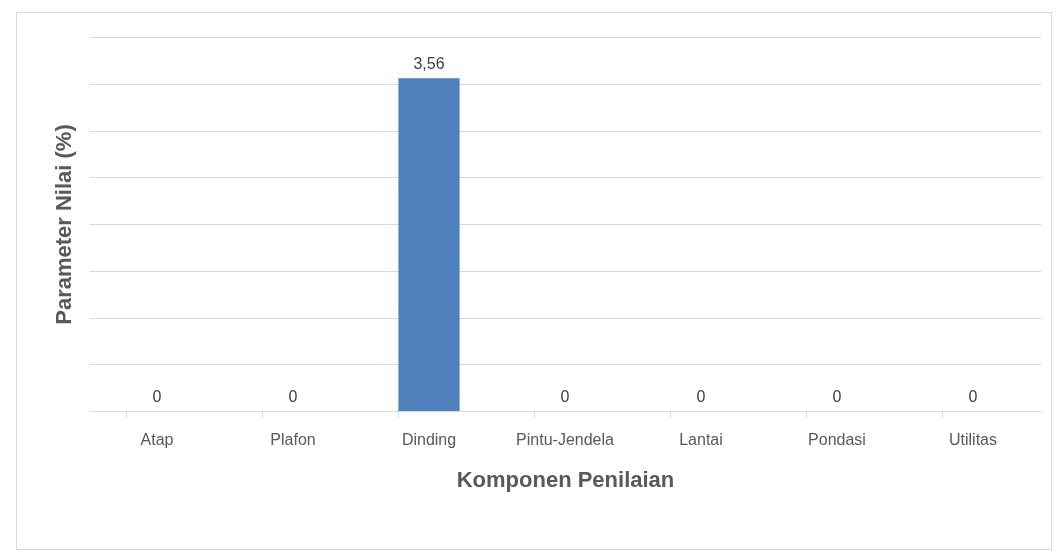  What do you see at coordinates (293, 439) in the screenshot?
I see `x-tick-label: Plafon` at bounding box center [293, 439].